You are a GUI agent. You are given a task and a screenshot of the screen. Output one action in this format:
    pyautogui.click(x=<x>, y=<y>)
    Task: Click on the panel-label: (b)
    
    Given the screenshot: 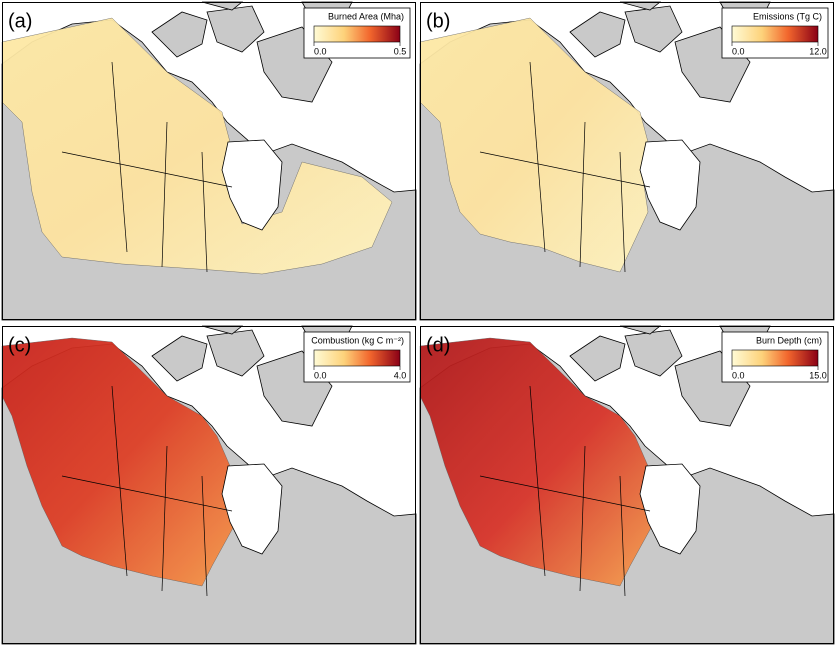 What is the action you would take?
    pyautogui.click(x=438, y=21)
    